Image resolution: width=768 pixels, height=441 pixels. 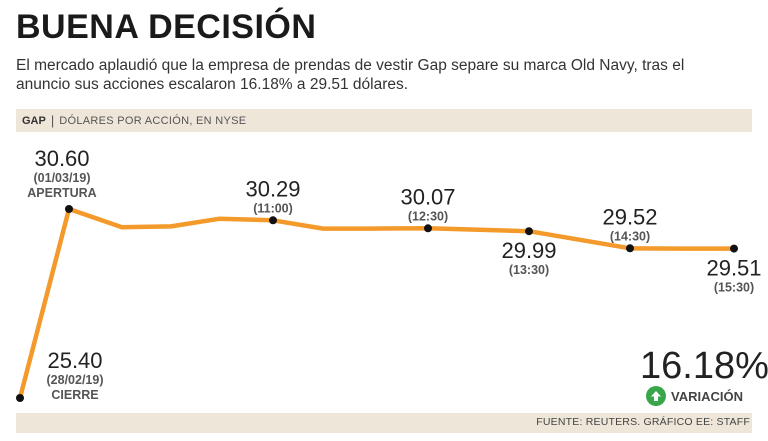 What do you see at coordinates (707, 396) in the screenshot?
I see `variation-label: VARIACIÓN` at bounding box center [707, 396].